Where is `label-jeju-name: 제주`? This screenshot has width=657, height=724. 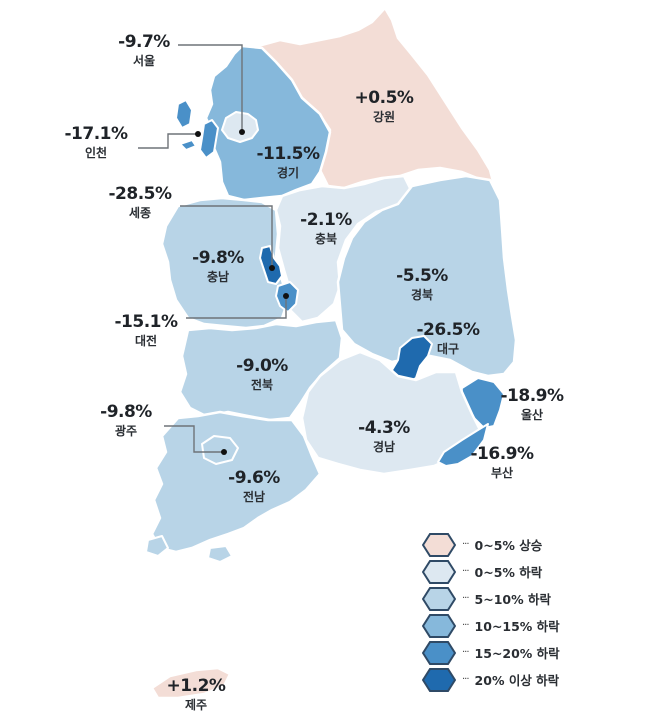 label-jeju-name: 제주 is located at coordinates (196, 705).